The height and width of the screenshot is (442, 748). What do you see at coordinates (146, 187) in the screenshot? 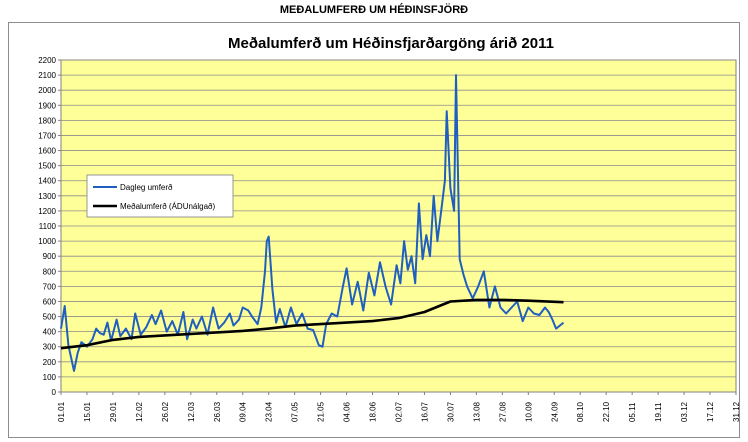
I see `legend-label: Dagleg umferð` at bounding box center [146, 187].